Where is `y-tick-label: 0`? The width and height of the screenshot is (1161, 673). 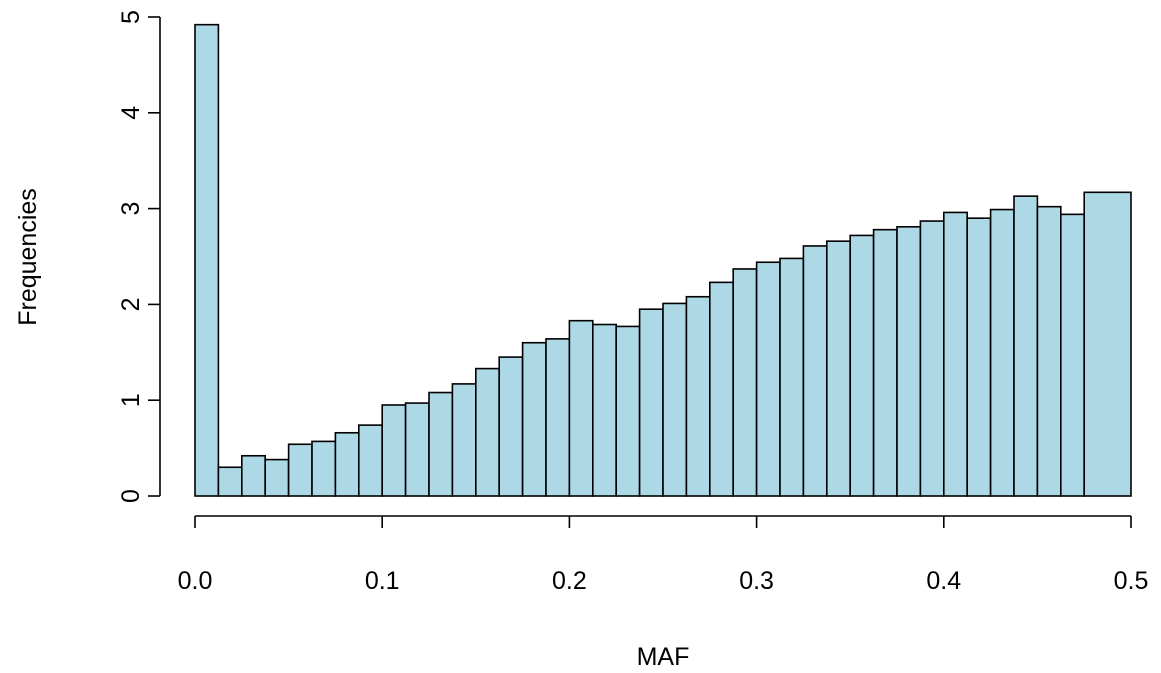
y-tick-label: 0 is located at coordinates (131, 496).